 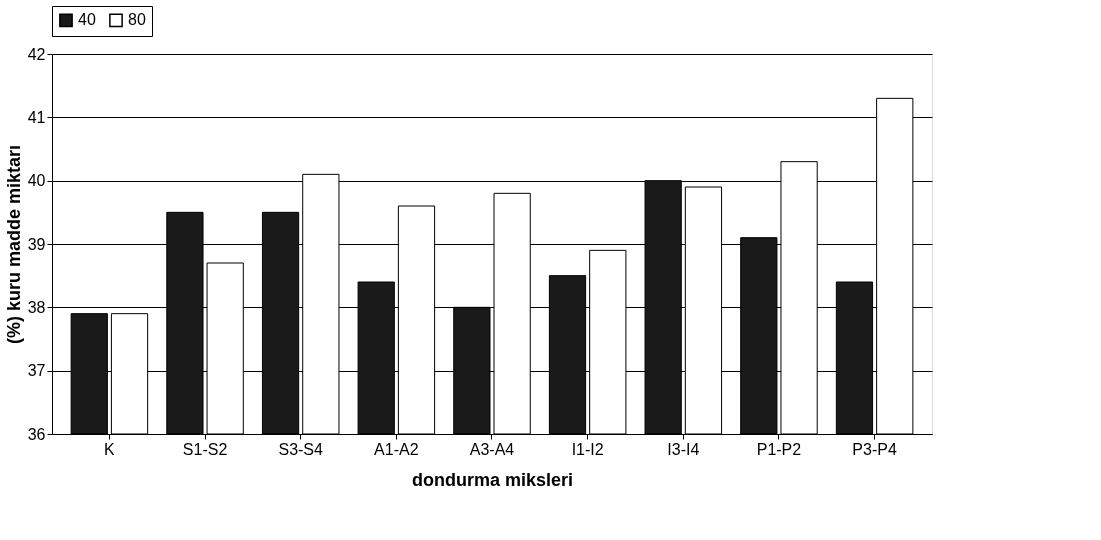 I want to click on y-tick-label: 42, so click(x=36, y=54).